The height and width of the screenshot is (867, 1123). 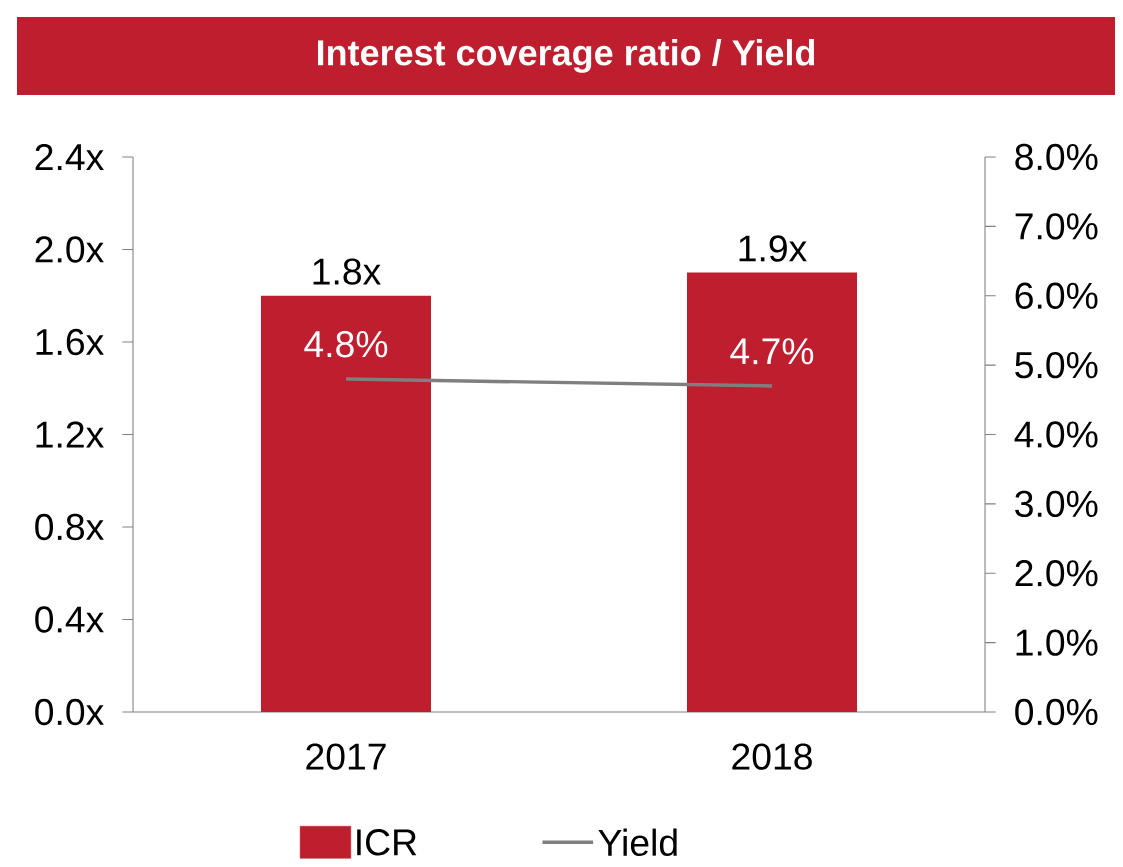 I want to click on legend-label: ICR, so click(x=387, y=842).